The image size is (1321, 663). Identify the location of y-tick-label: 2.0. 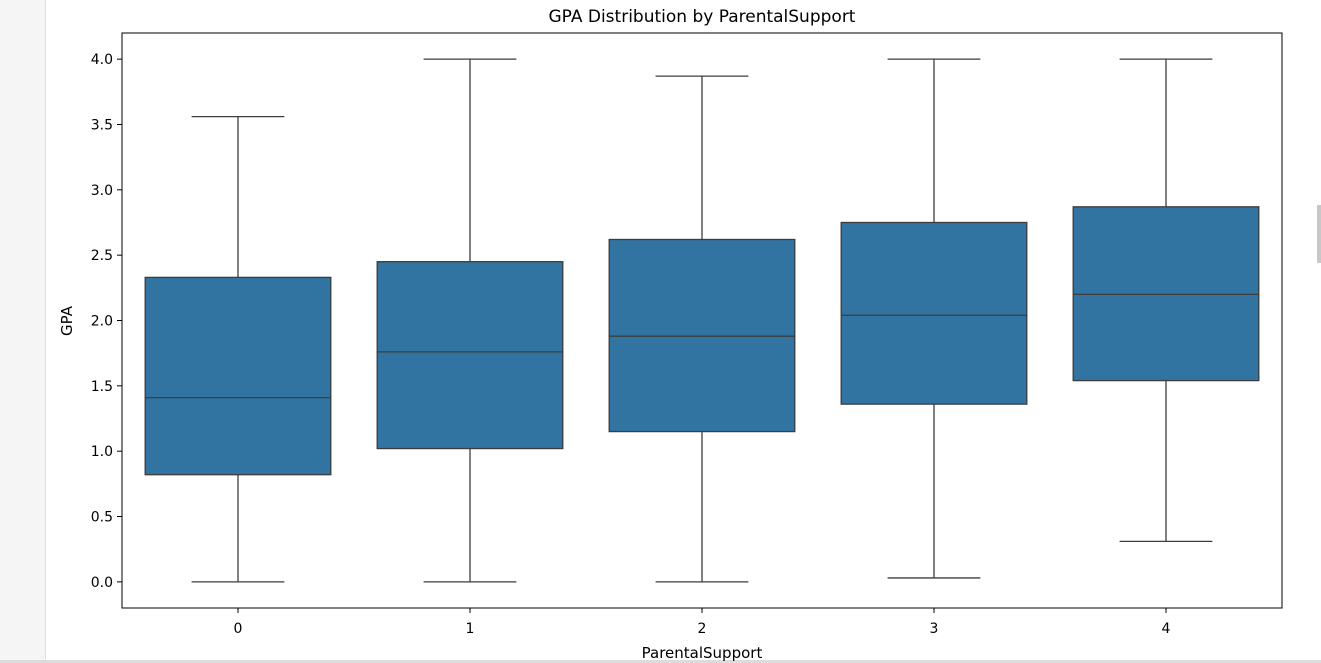
(102, 322).